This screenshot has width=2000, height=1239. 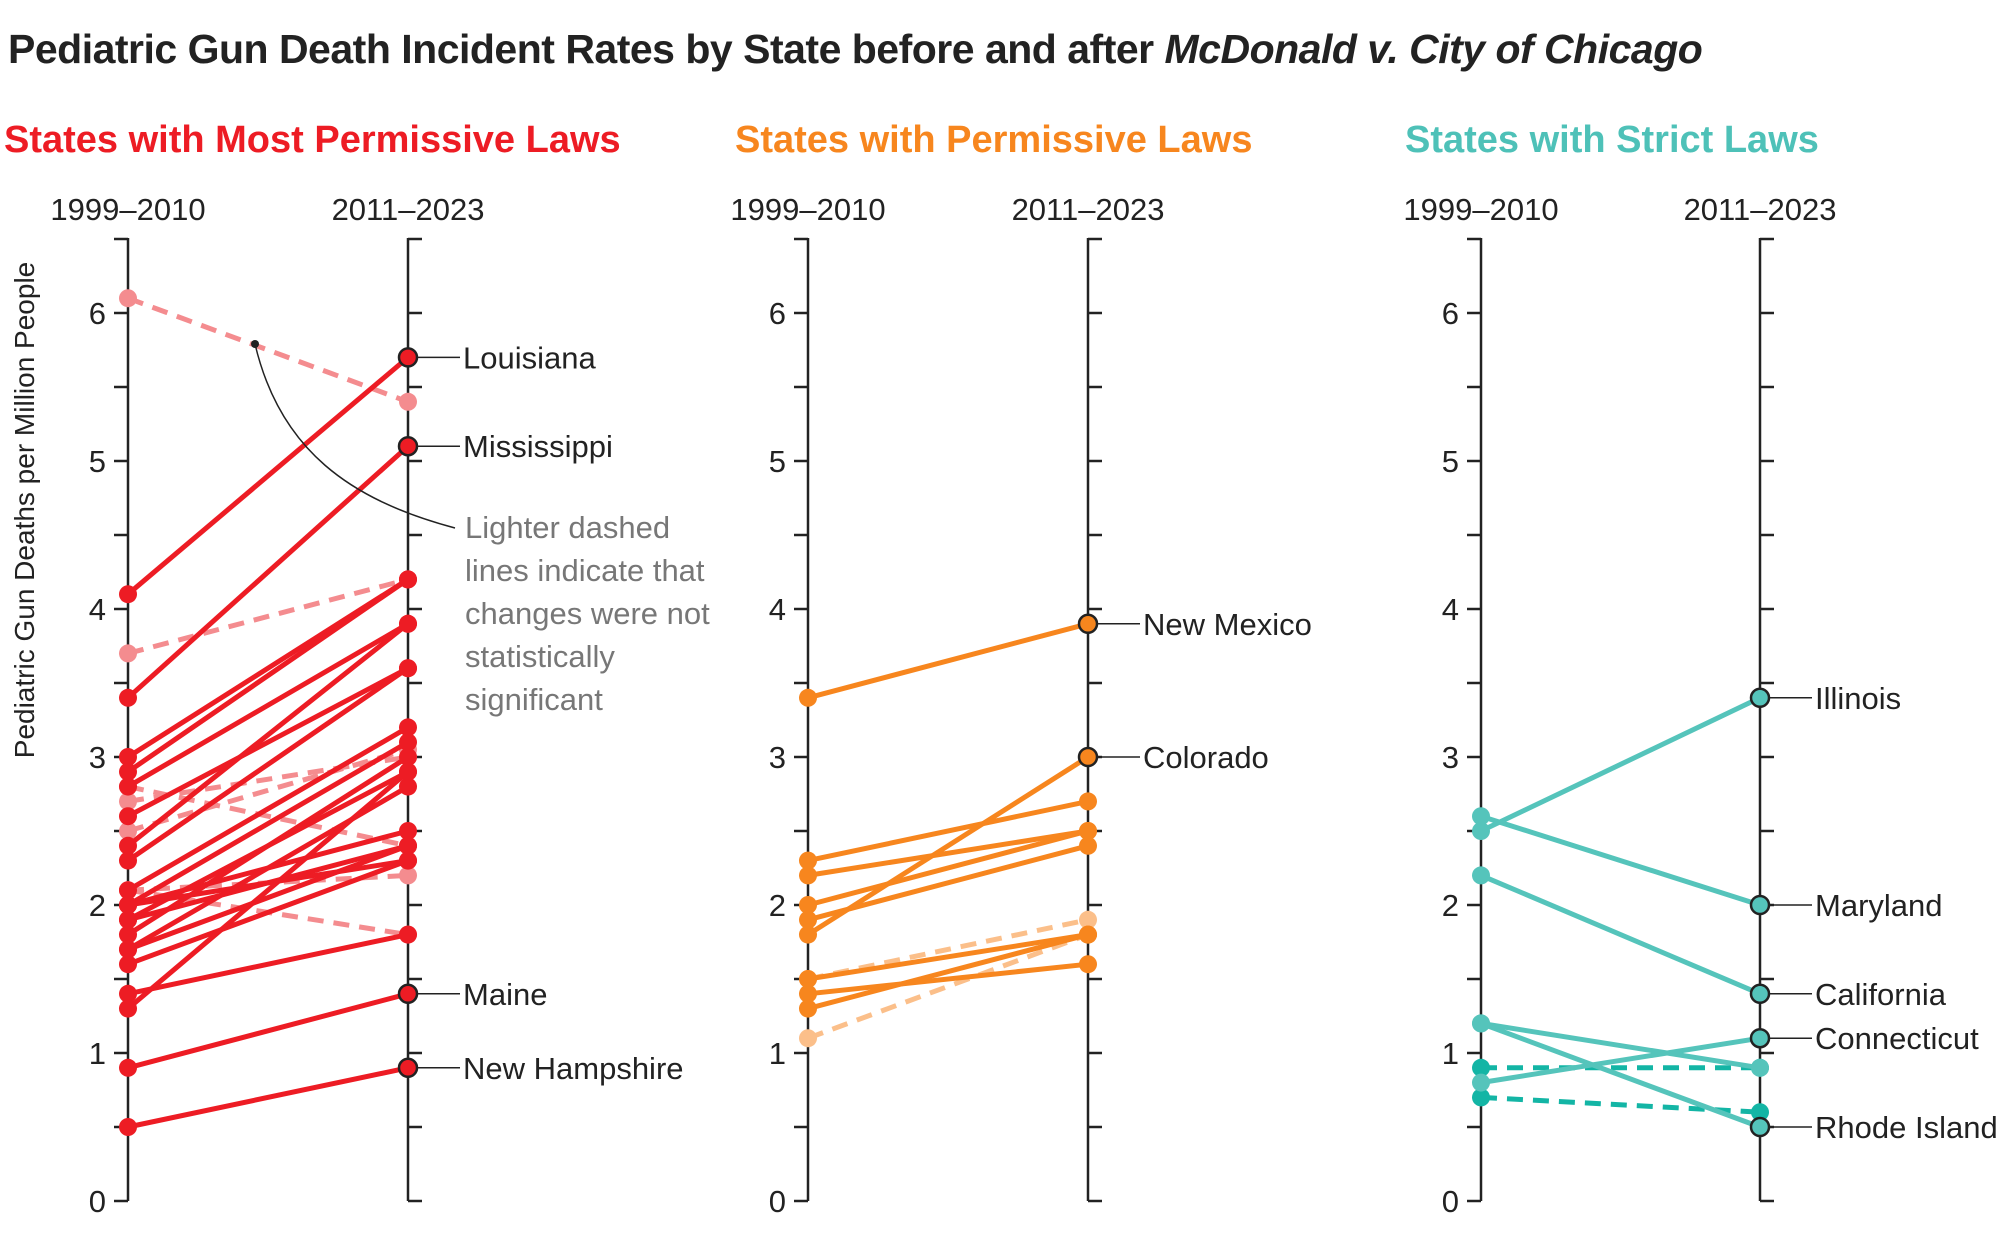 I want to click on state-label: Rhode Island, so click(x=1906, y=1127).